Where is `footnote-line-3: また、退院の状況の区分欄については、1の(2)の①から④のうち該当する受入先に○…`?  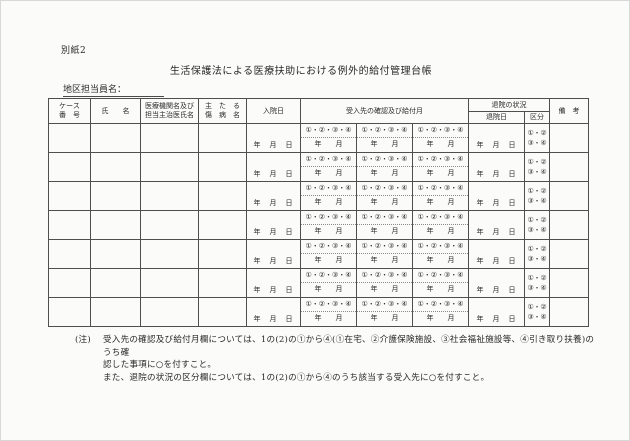
footnote-line-3: また、退院の状況の区分欄については、1の(2)の①から④のうち該当する受入先に○… is located at coordinates (296, 377).